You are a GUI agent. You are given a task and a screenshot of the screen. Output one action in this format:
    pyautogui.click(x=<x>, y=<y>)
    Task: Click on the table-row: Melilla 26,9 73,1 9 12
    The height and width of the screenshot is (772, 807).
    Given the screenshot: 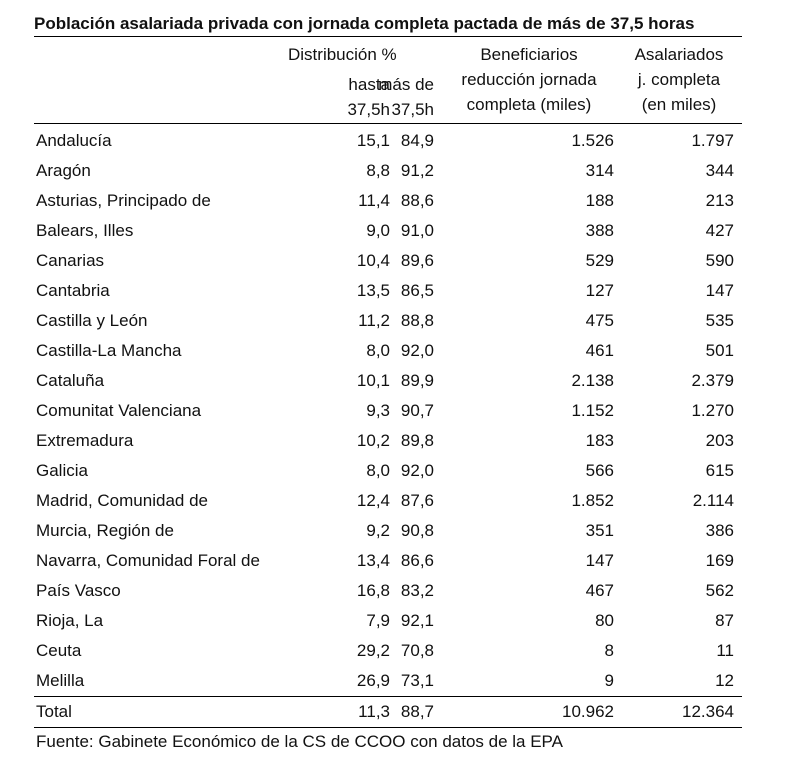 What is the action you would take?
    pyautogui.click(x=388, y=681)
    